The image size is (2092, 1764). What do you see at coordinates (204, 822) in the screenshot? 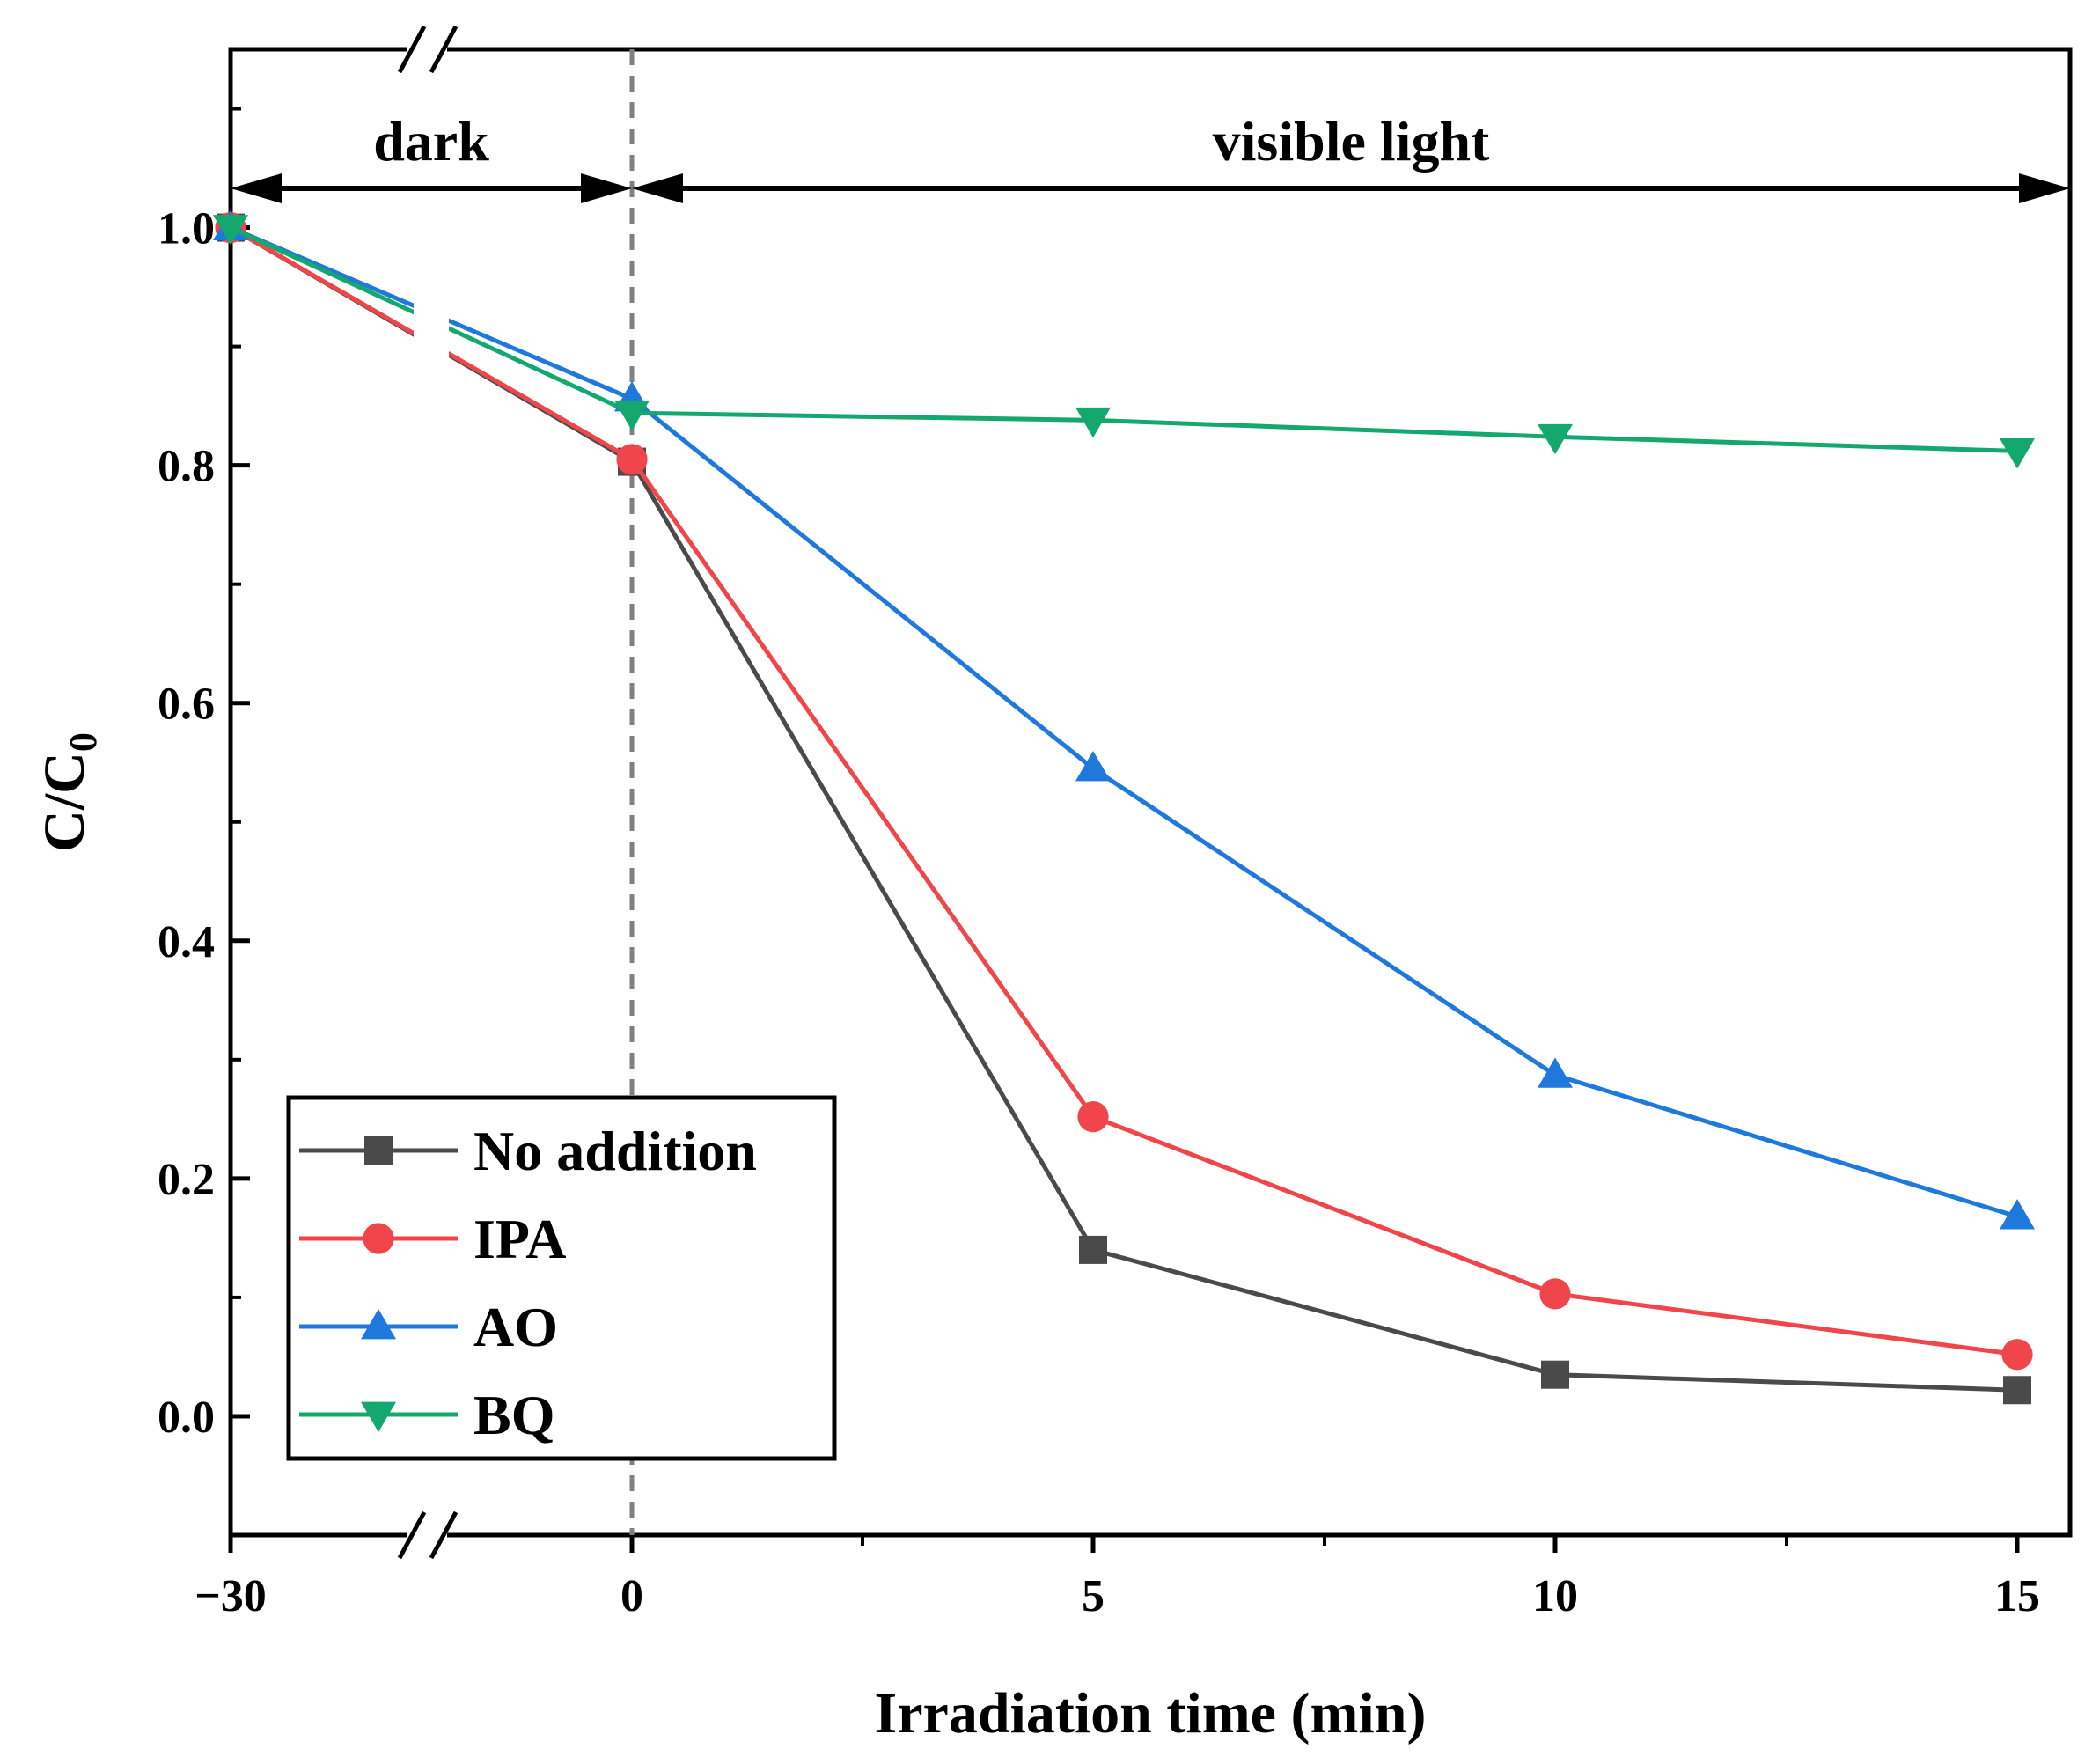
I see `y-axis: 0.0 0.2 0.4 0.6 0.8 1.0` at bounding box center [204, 822].